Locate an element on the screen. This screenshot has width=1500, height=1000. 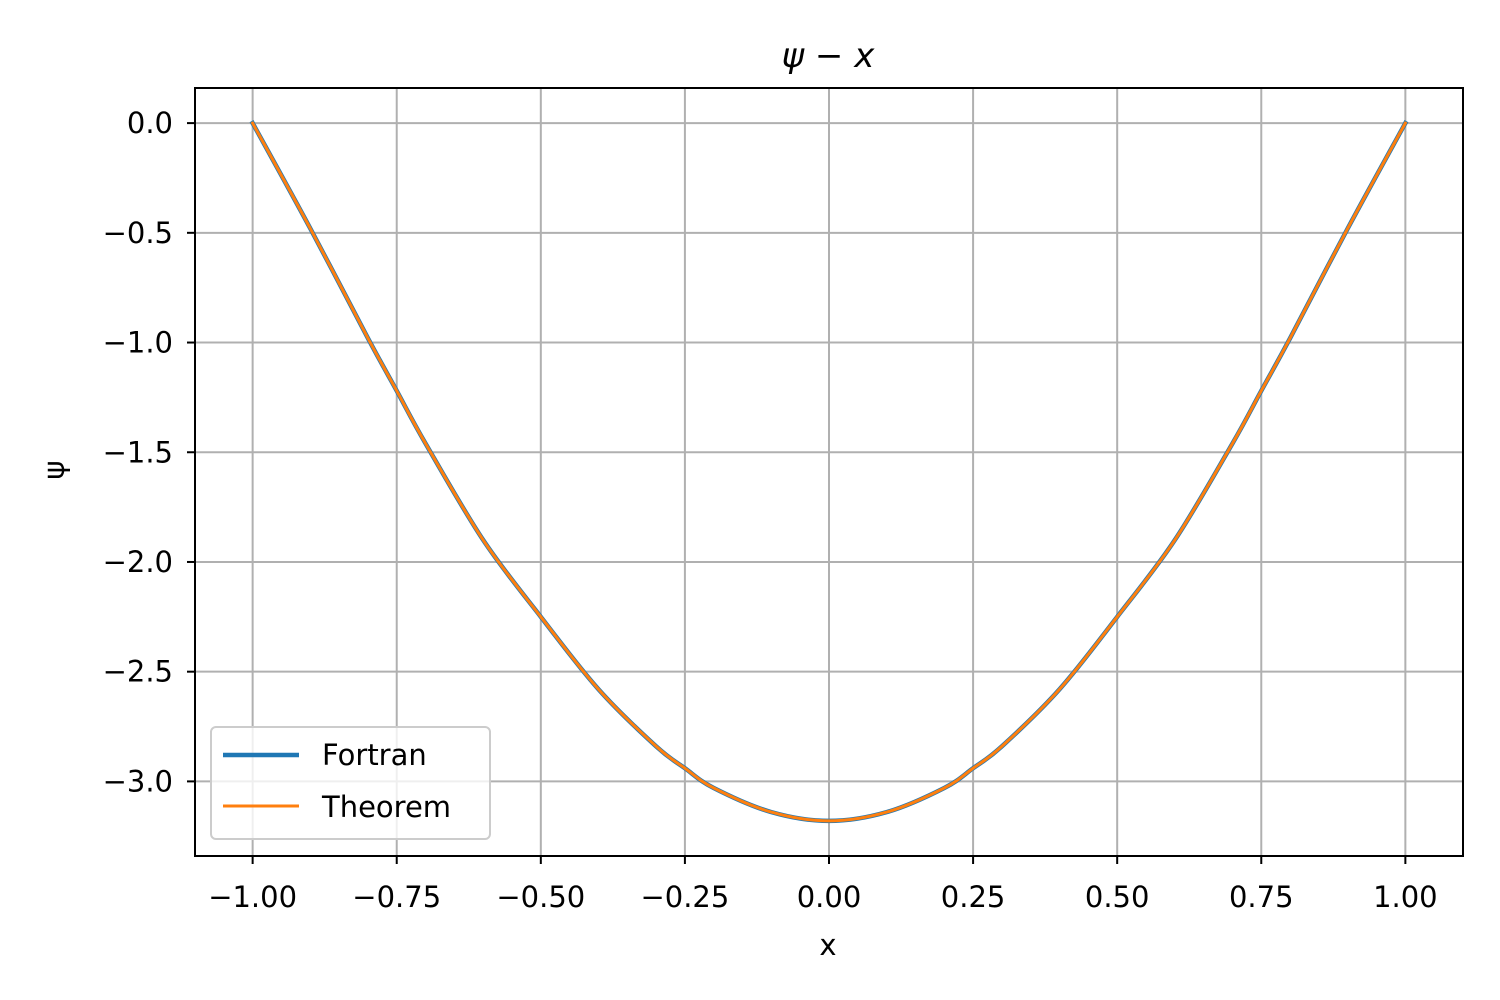
x-tick-label: 0.25 is located at coordinates (973, 897).